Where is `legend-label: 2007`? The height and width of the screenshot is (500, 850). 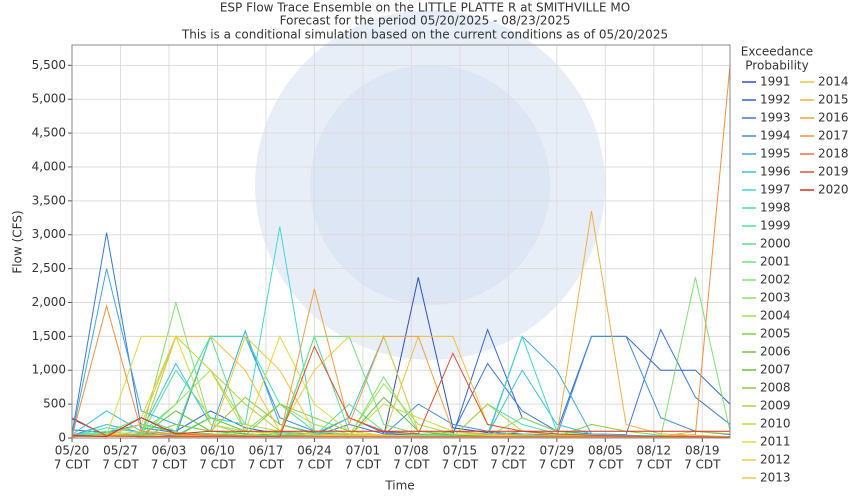 legend-label: 2007 is located at coordinates (775, 370).